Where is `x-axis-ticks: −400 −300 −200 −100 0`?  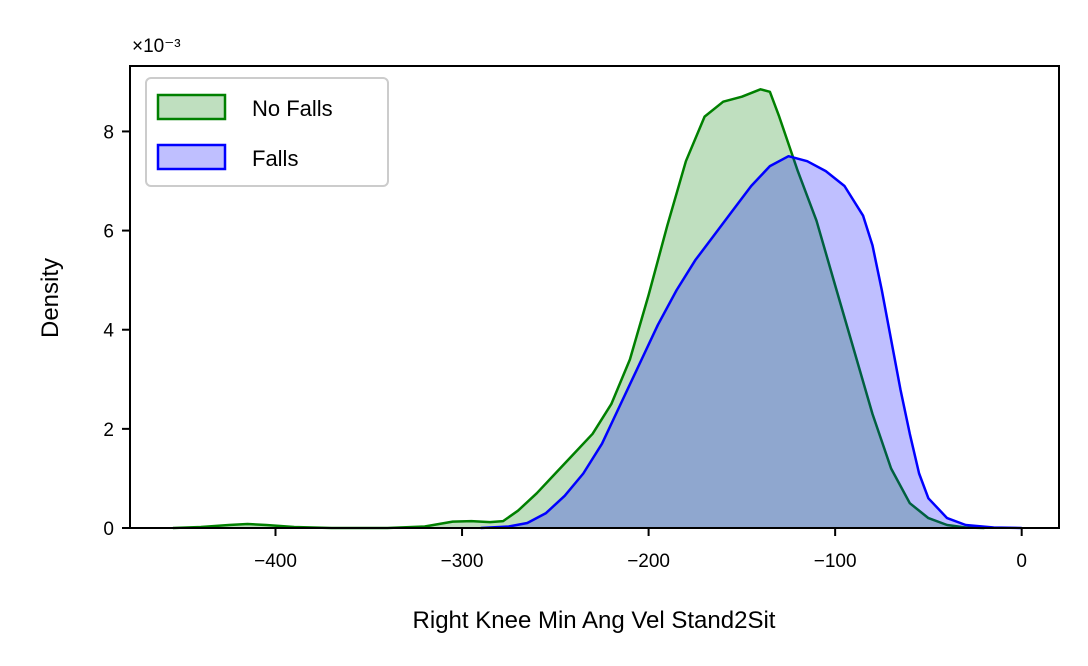
x-axis-ticks: −400 −300 −200 −100 0 is located at coordinates (640, 550).